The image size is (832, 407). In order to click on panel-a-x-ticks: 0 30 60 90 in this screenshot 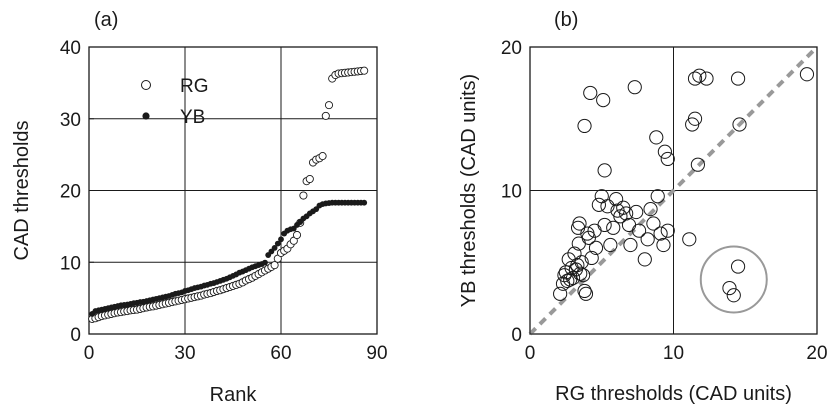, I will do `click(236, 346)`.